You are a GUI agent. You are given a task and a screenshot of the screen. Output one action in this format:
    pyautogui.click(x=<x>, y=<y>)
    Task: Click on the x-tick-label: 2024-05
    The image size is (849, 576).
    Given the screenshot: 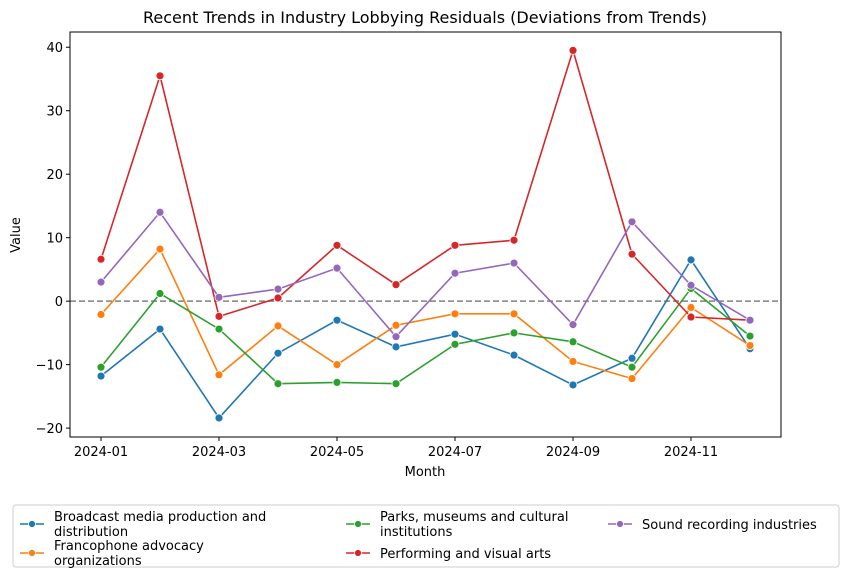 What is the action you would take?
    pyautogui.click(x=337, y=452)
    